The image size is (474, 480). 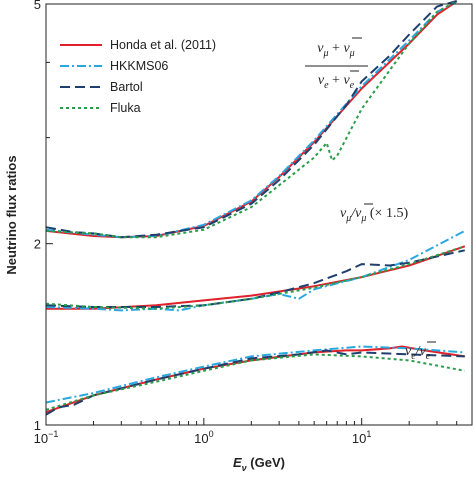 I want to click on x-axis-title: Eν (GeV), so click(x=259, y=464).